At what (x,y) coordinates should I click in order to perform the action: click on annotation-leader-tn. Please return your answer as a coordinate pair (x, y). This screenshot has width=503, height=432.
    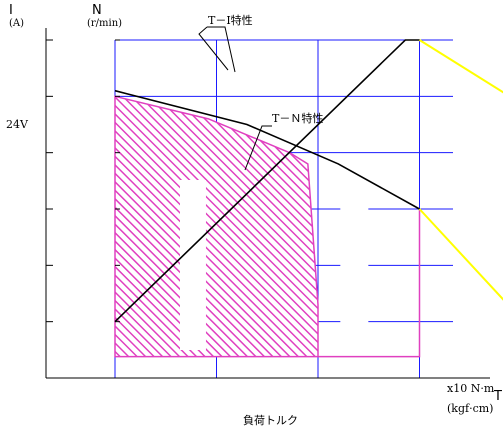
    Looking at the image, I should click on (258, 148).